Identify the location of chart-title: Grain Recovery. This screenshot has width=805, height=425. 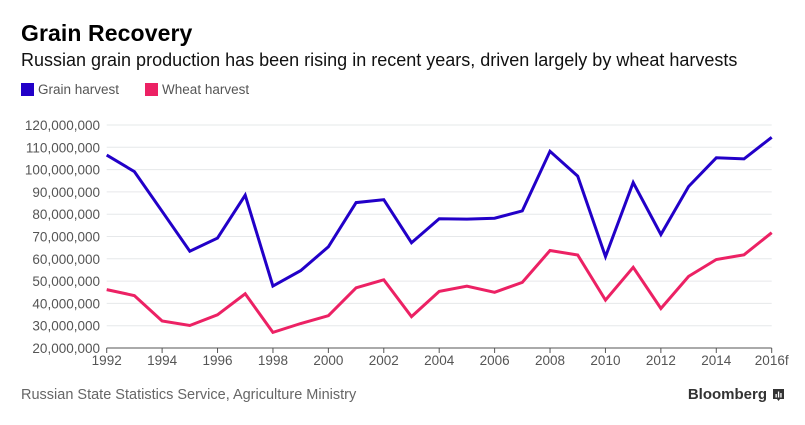
(107, 33).